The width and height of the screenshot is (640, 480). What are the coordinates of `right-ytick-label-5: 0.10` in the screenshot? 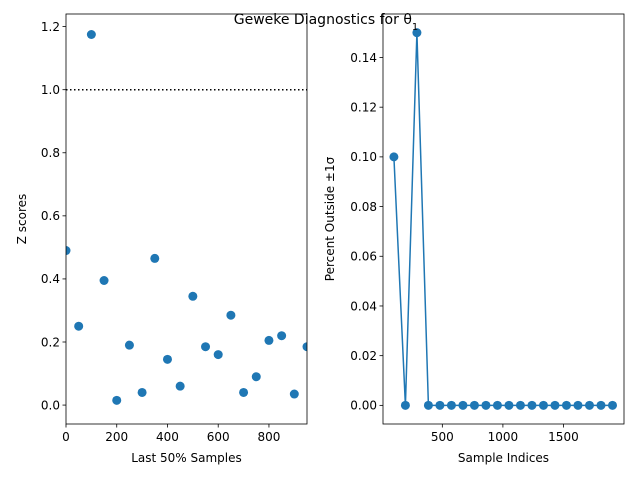 It's located at (363, 157).